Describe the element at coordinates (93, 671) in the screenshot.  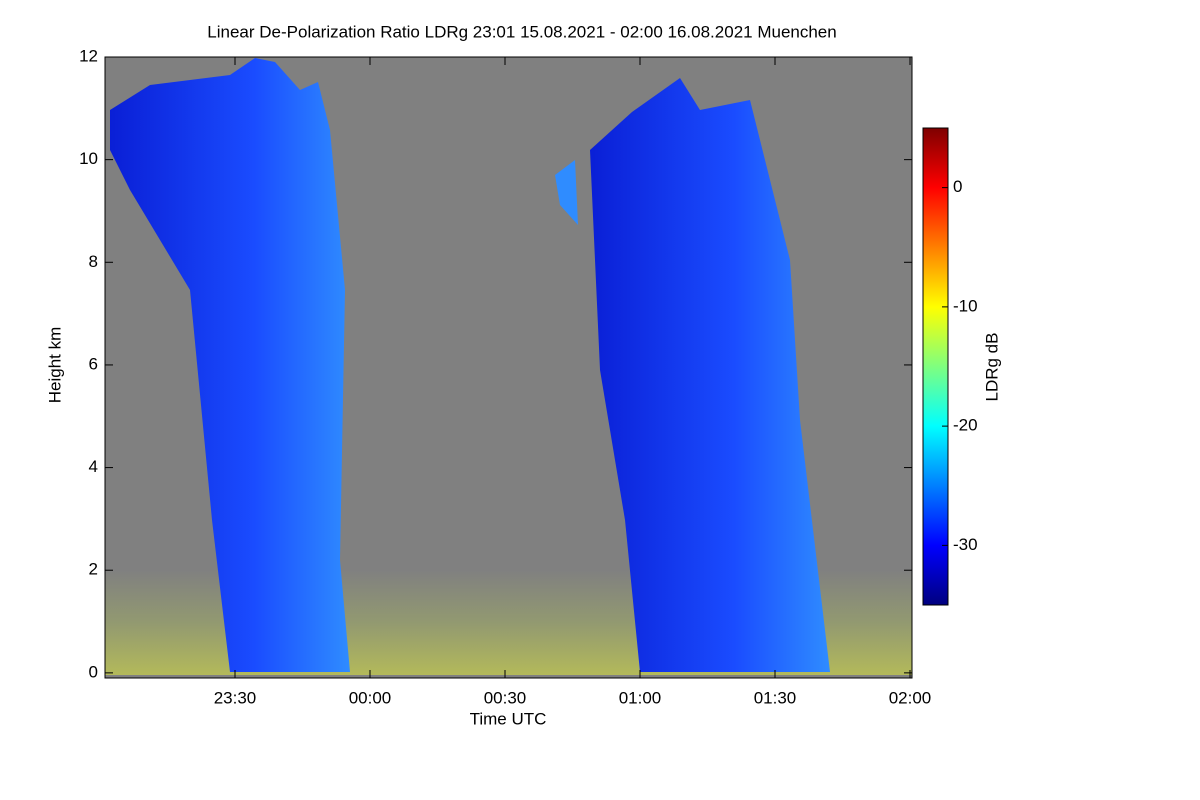
I see `y-tick-label: 0` at that location.